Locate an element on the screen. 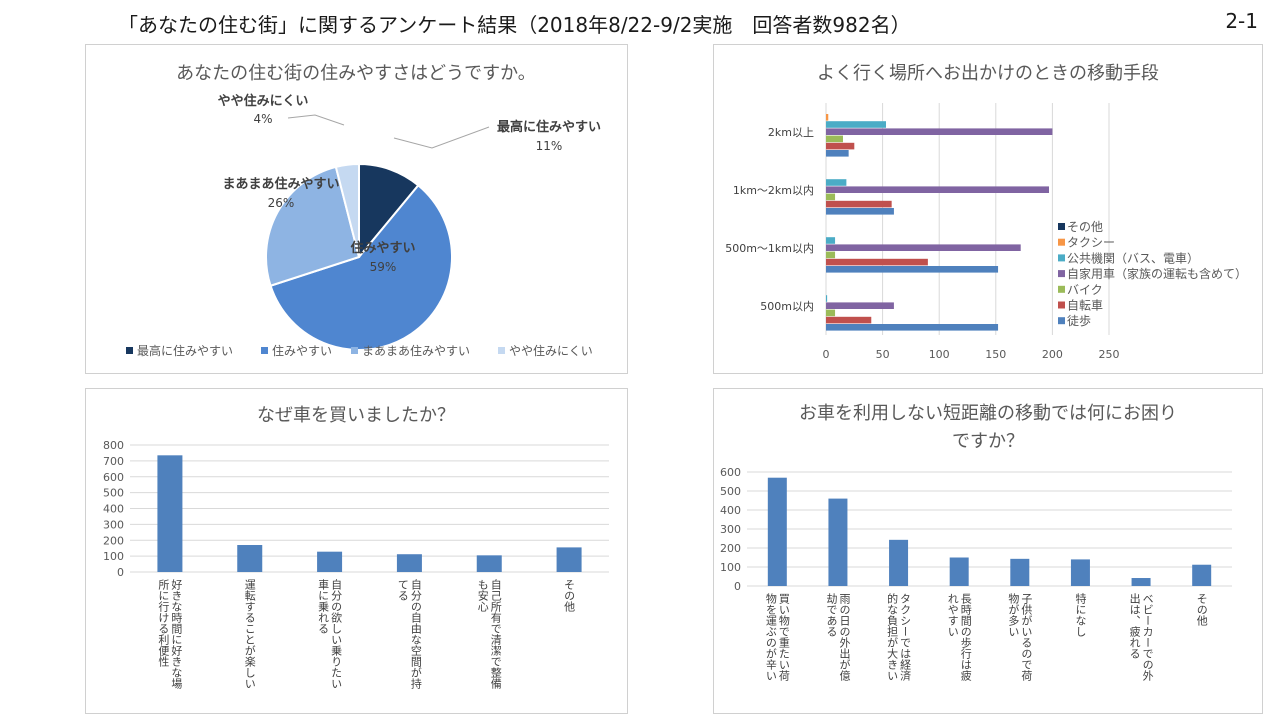 The width and height of the screenshot is (1280, 720). x-category-label: 買い物で重たい荷 is located at coordinates (783, 637).